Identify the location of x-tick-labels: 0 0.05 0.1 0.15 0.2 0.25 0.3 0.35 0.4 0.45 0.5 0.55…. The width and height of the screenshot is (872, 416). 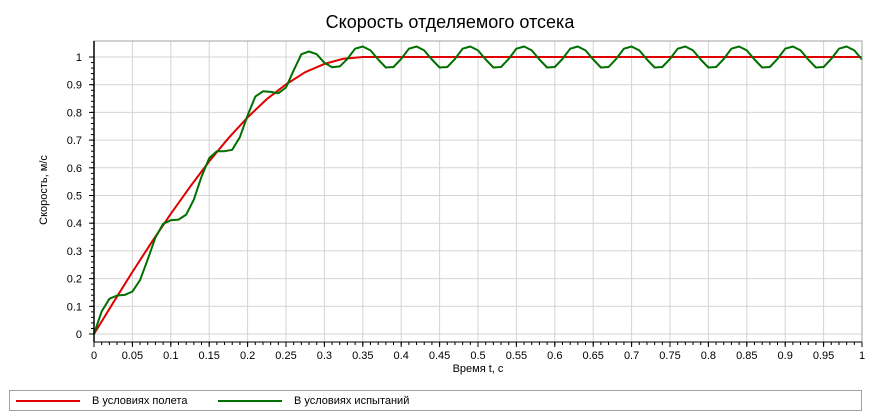
(478, 356).